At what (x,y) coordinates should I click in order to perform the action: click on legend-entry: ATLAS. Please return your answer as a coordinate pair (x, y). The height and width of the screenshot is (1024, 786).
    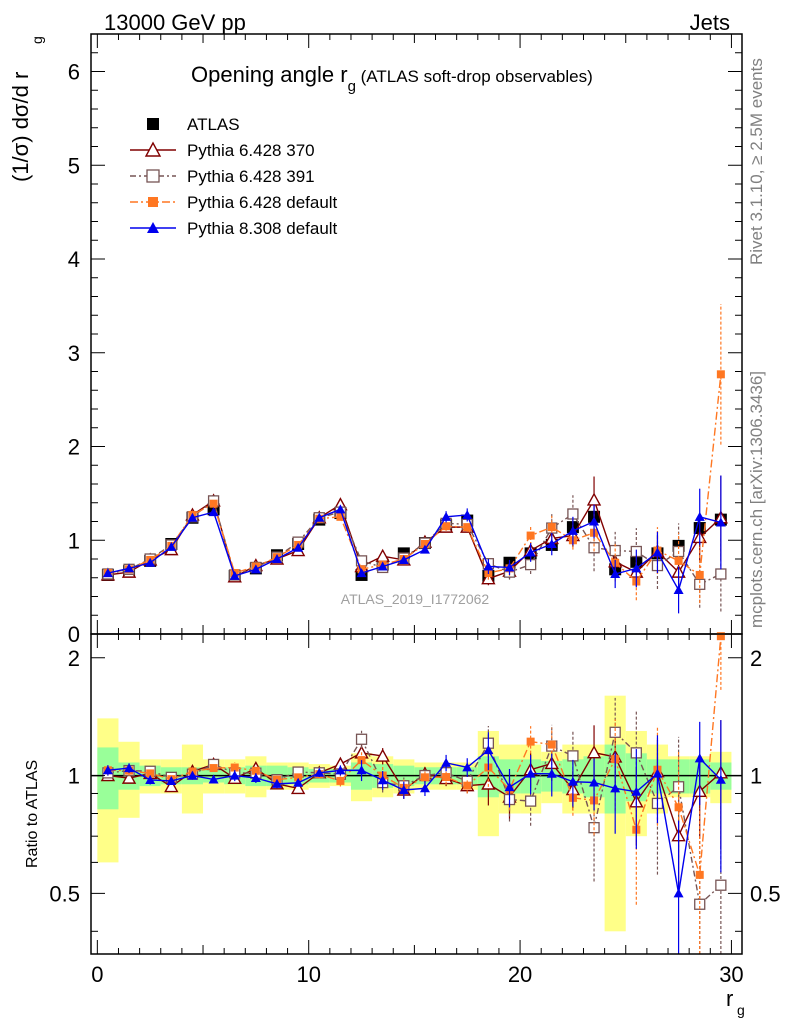
    Looking at the image, I should click on (193, 124).